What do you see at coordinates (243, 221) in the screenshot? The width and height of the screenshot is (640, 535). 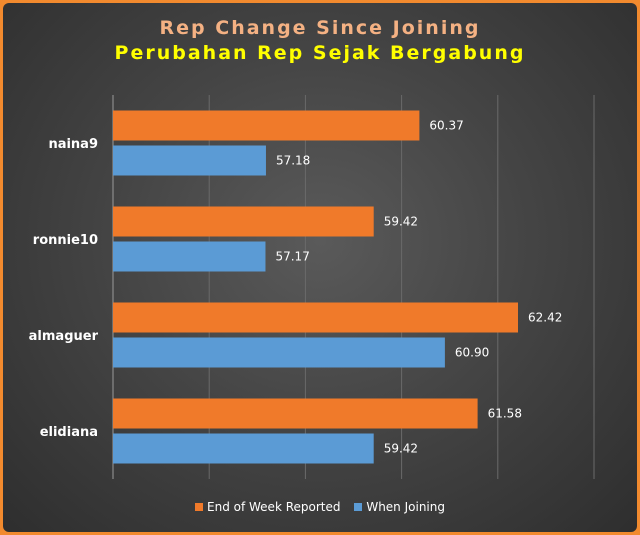 I see `bar-end-of-week-reported-ronnie10` at bounding box center [243, 221].